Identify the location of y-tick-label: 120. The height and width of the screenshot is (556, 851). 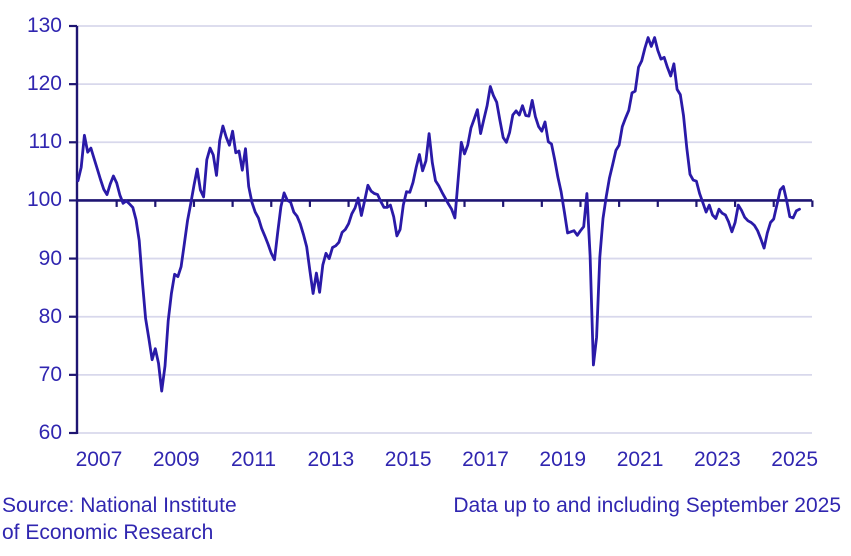
(44, 84).